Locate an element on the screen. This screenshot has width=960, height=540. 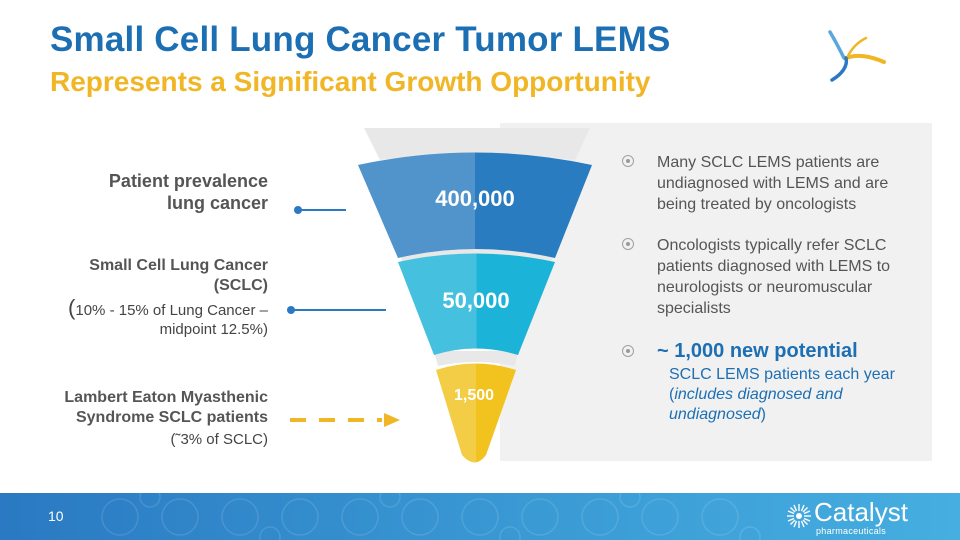
highlight-head: ~ 1,000 new potential is located at coordinates (757, 351).